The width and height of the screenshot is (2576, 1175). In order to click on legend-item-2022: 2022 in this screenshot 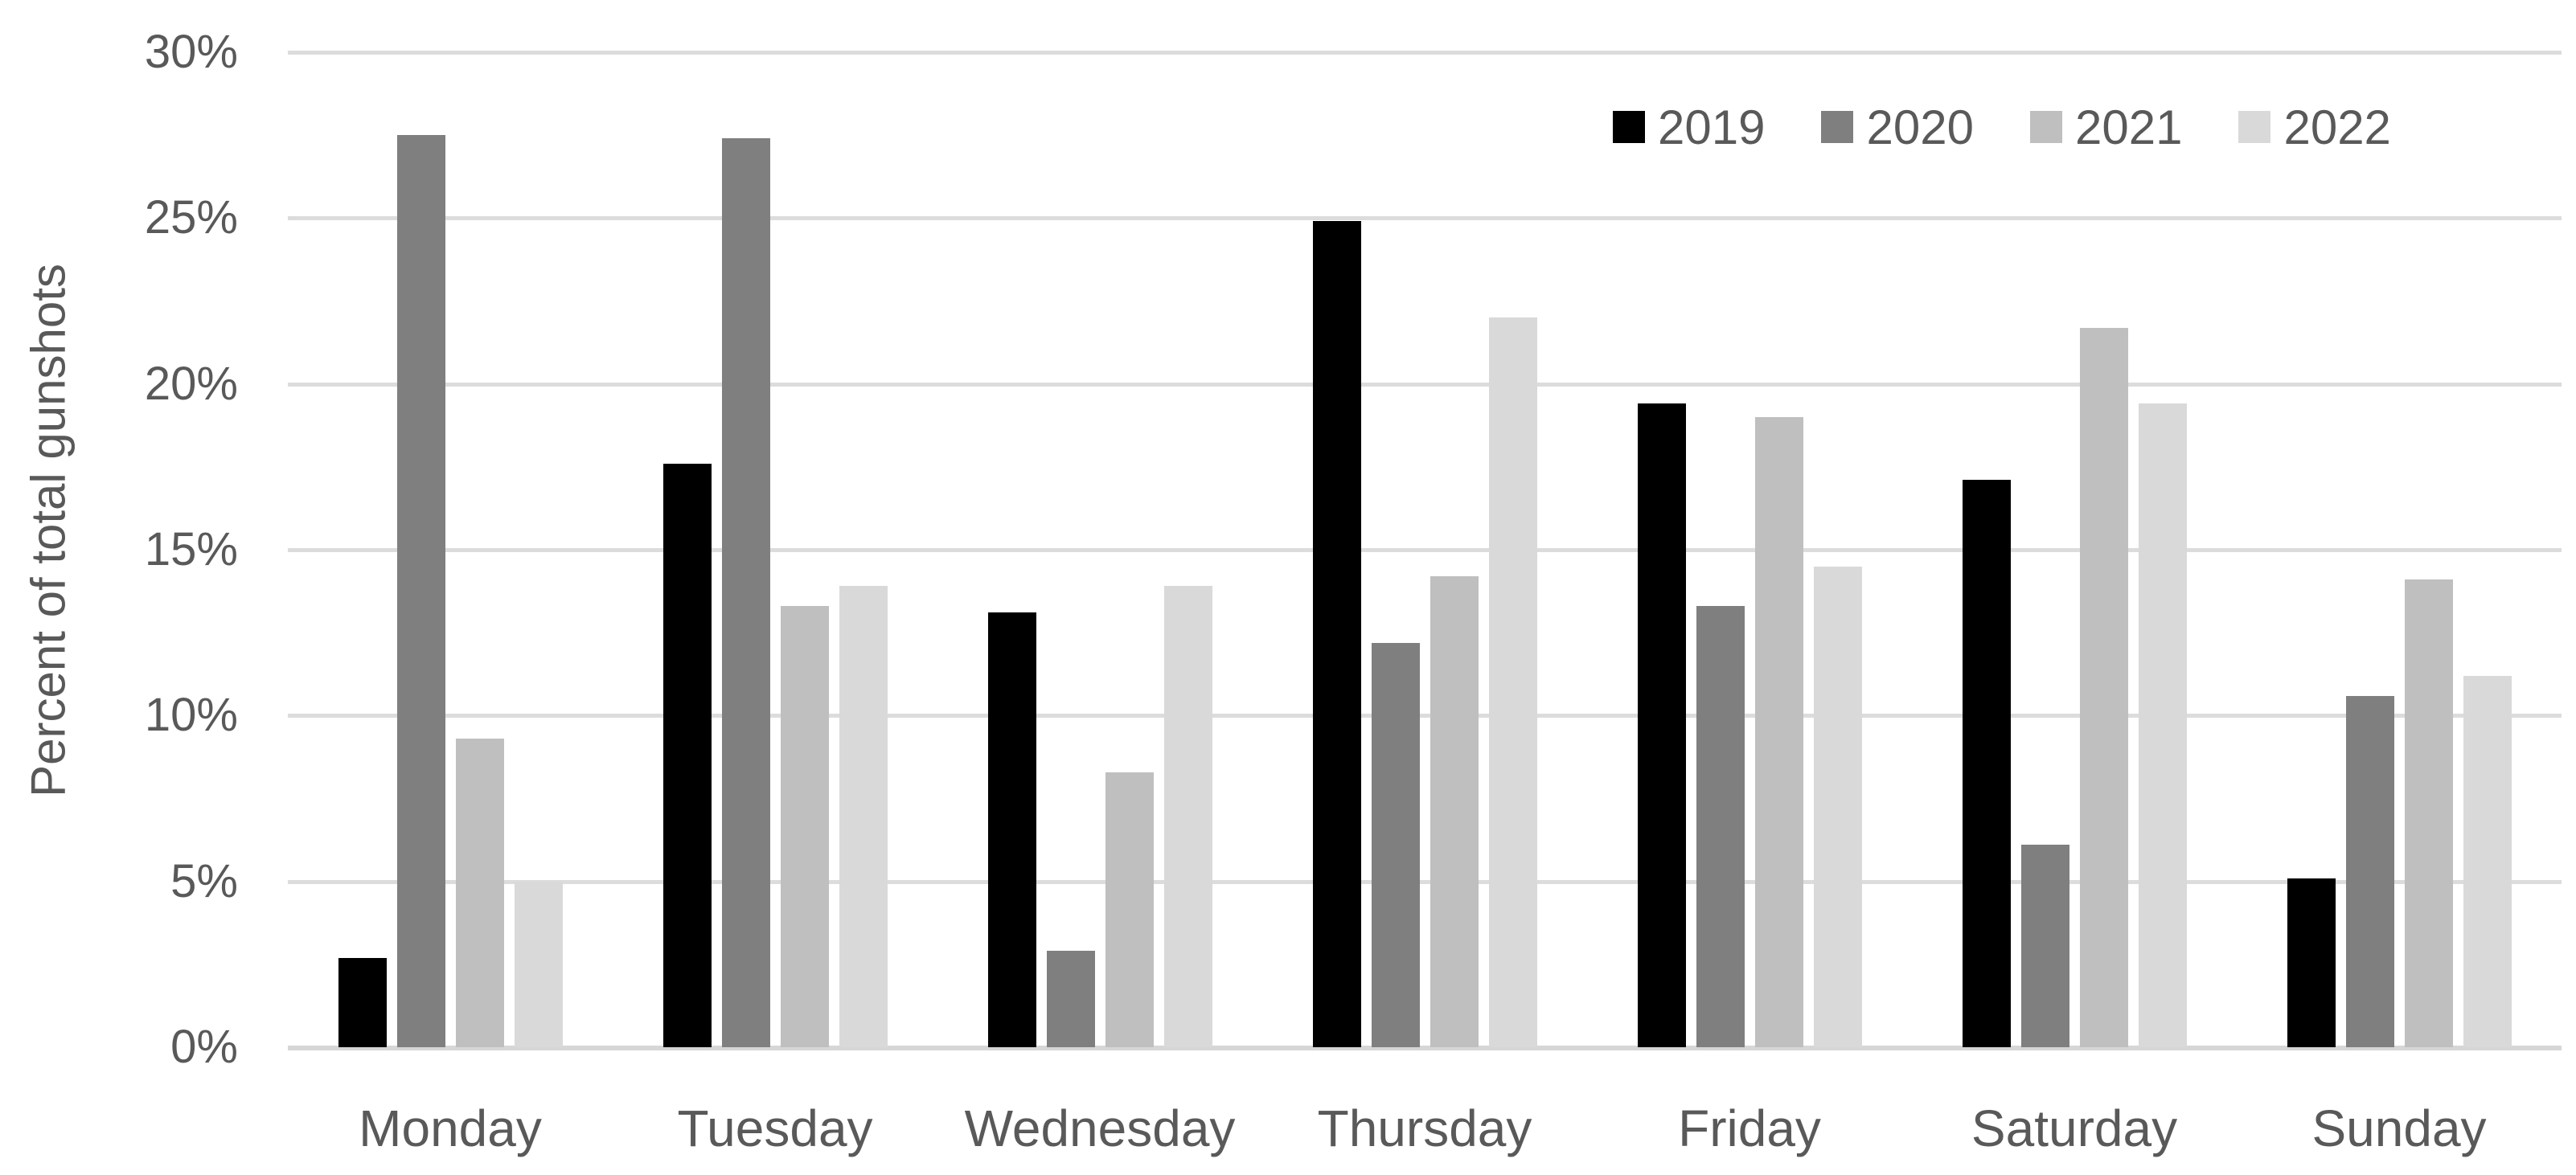, I will do `click(2314, 128)`.